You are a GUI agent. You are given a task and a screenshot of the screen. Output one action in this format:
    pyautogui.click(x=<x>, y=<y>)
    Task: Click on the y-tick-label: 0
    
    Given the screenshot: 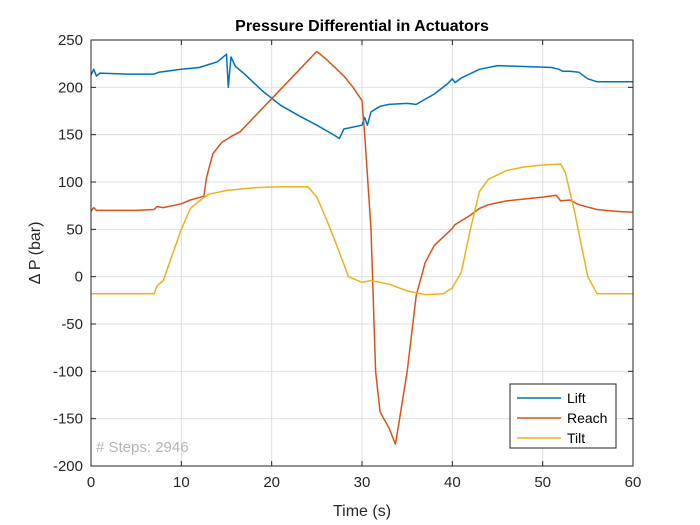 What is the action you would take?
    pyautogui.click(x=79, y=277)
    